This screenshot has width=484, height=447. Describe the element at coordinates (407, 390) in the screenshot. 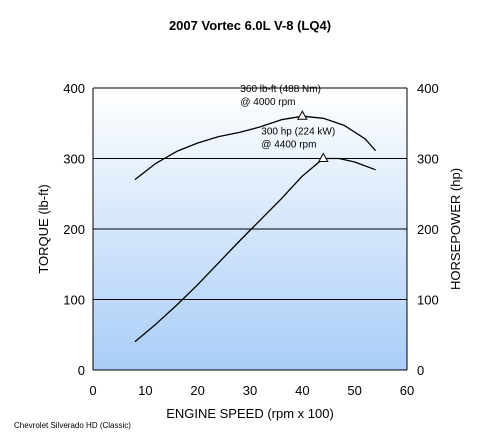

I see `x-tick-label: 60` at that location.